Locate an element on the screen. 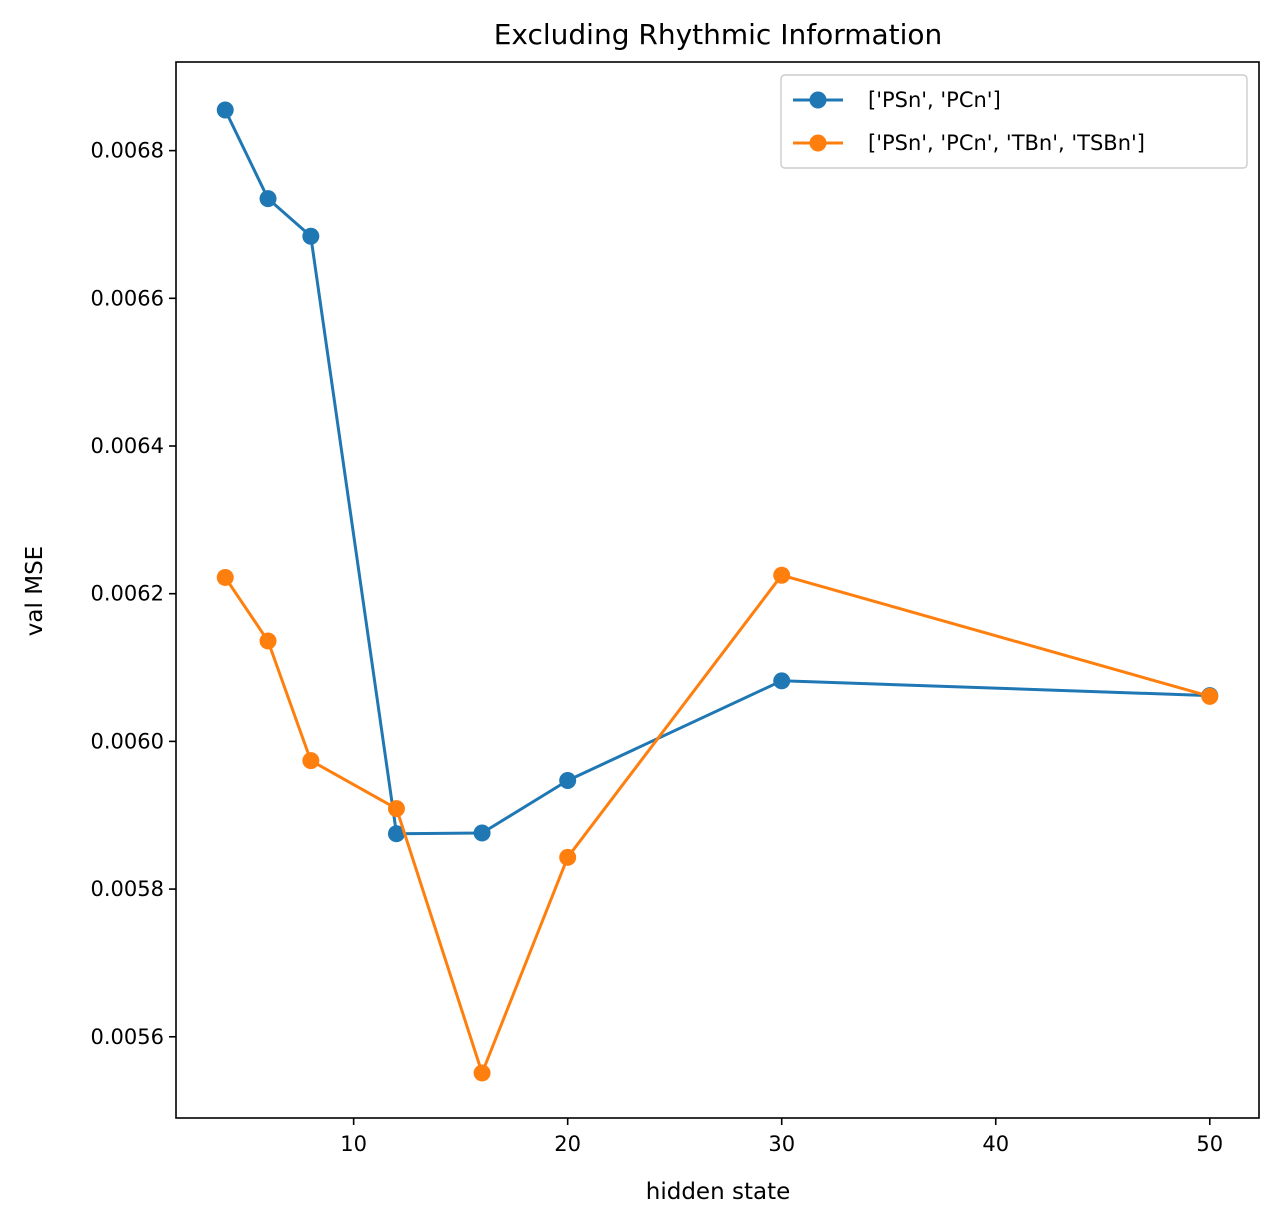  legend-box is located at coordinates (1014, 121).